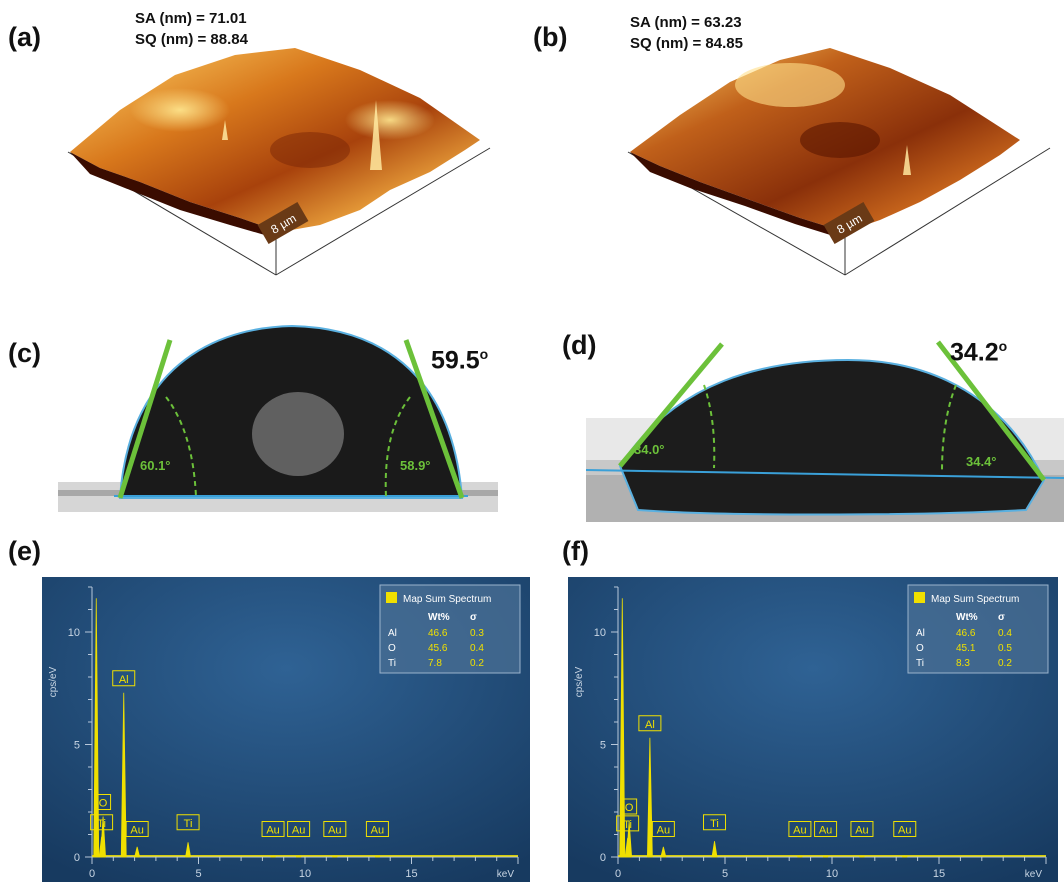 This screenshot has width=1064, height=882. Describe the element at coordinates (278, 418) in the screenshot. I see `contact-angle-image-c: 60.1° 58.9°` at that location.